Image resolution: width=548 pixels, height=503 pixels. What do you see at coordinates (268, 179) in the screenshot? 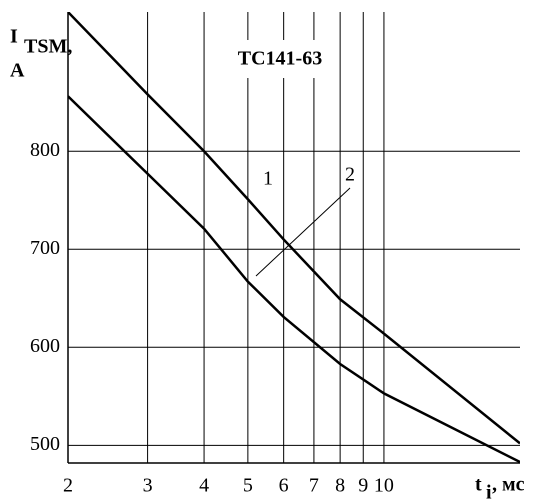
I see `curve-label: 1` at bounding box center [268, 179].